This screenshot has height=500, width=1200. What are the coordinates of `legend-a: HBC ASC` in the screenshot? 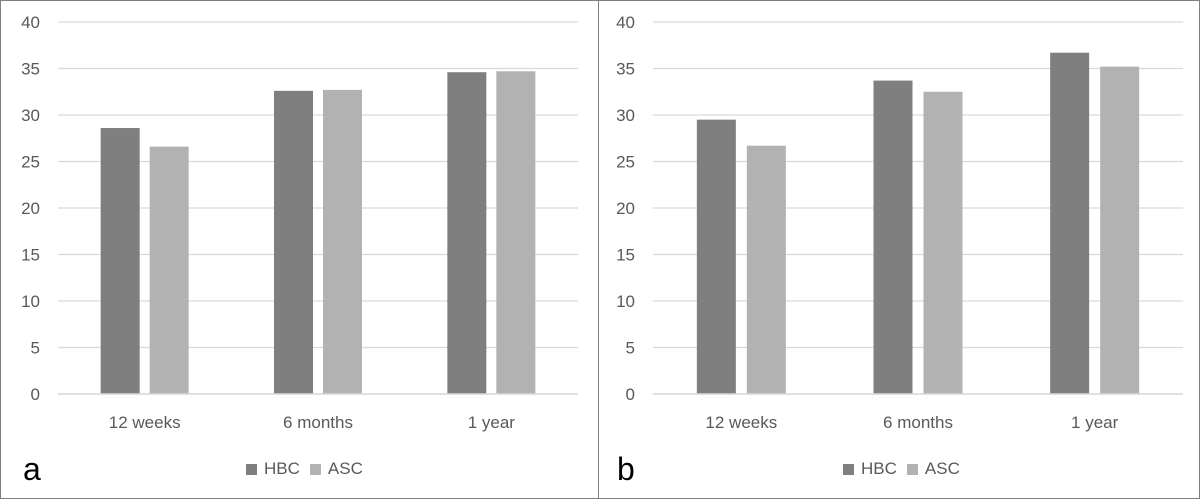 It's located at (309, 469).